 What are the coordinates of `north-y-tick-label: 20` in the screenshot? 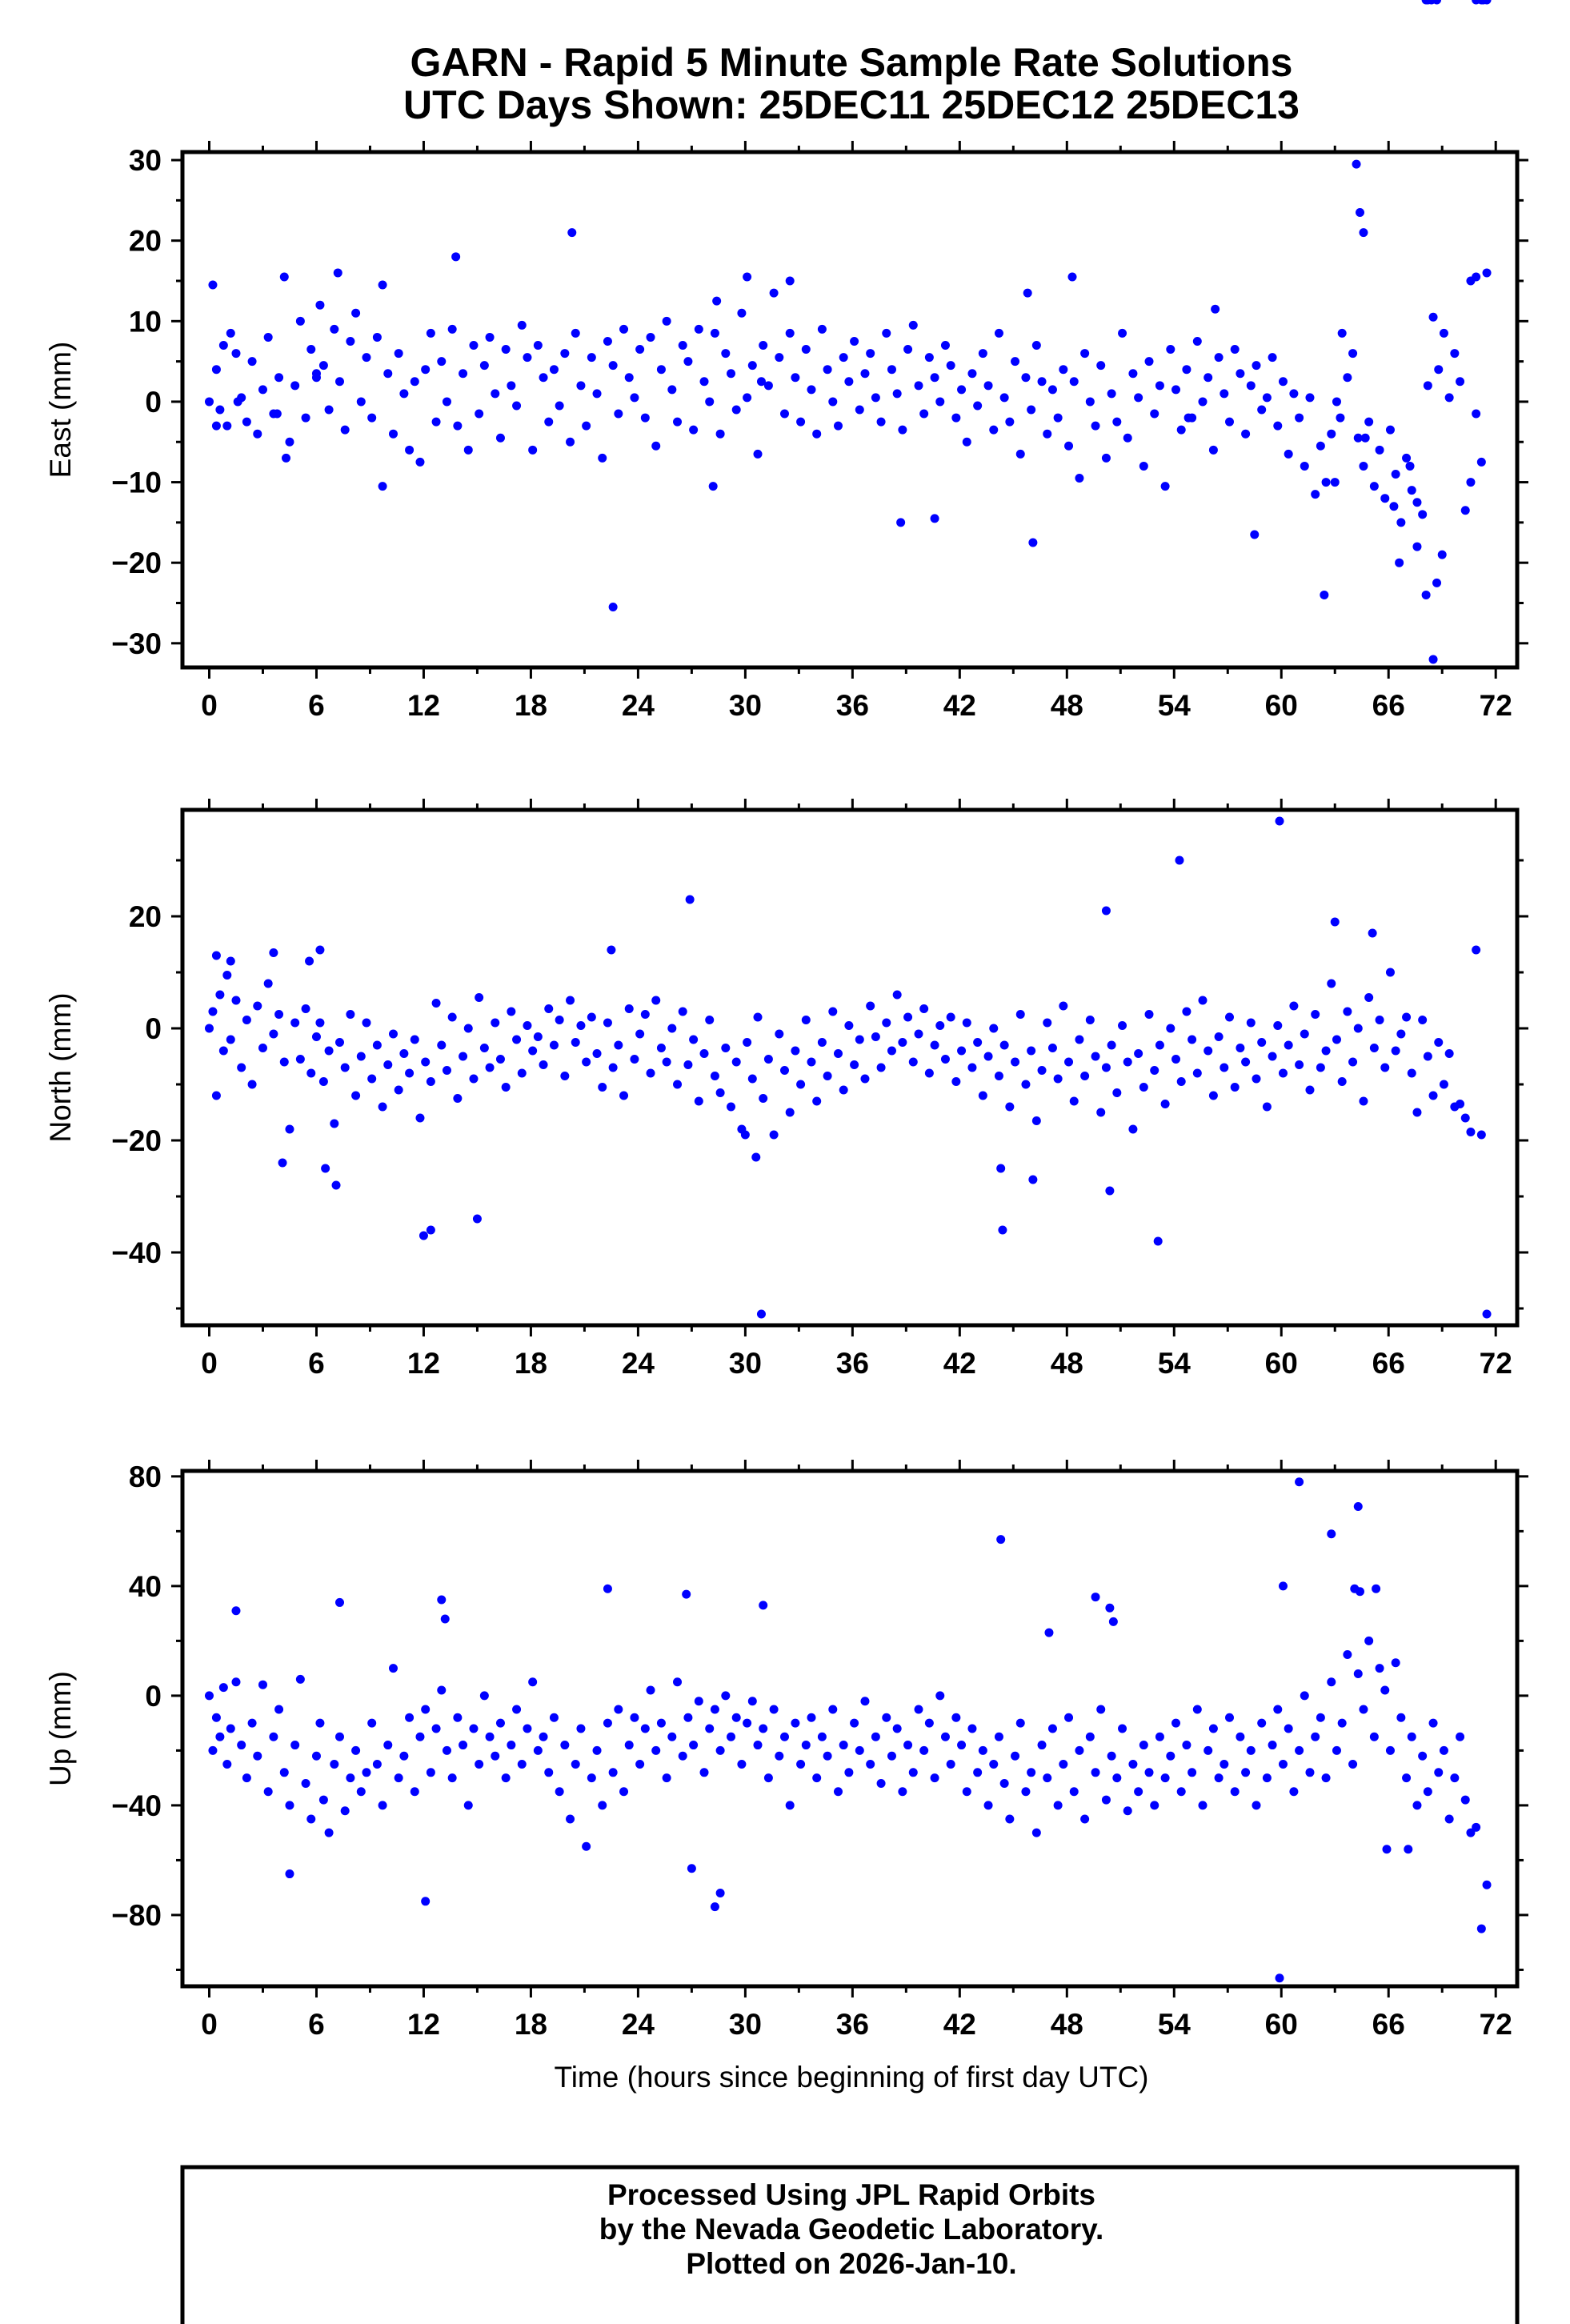 It's located at (145, 916).